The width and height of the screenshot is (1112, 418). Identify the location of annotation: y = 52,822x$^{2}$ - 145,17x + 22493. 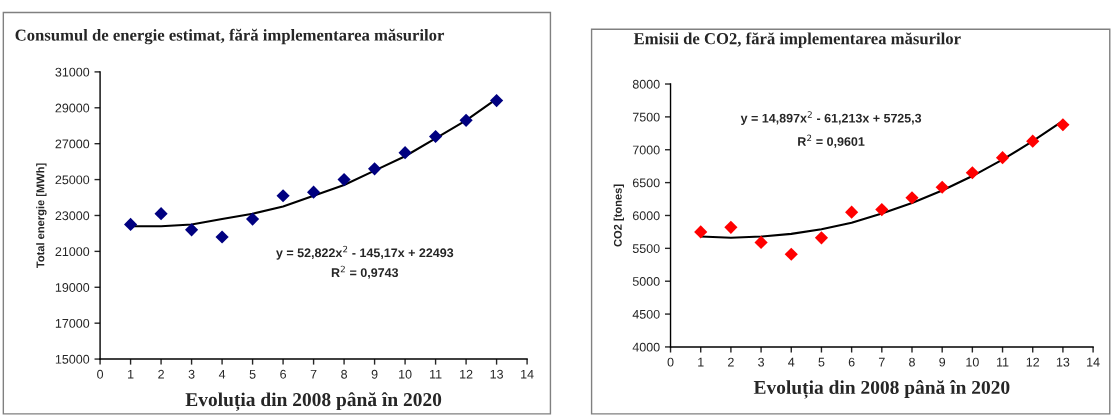
(365, 252).